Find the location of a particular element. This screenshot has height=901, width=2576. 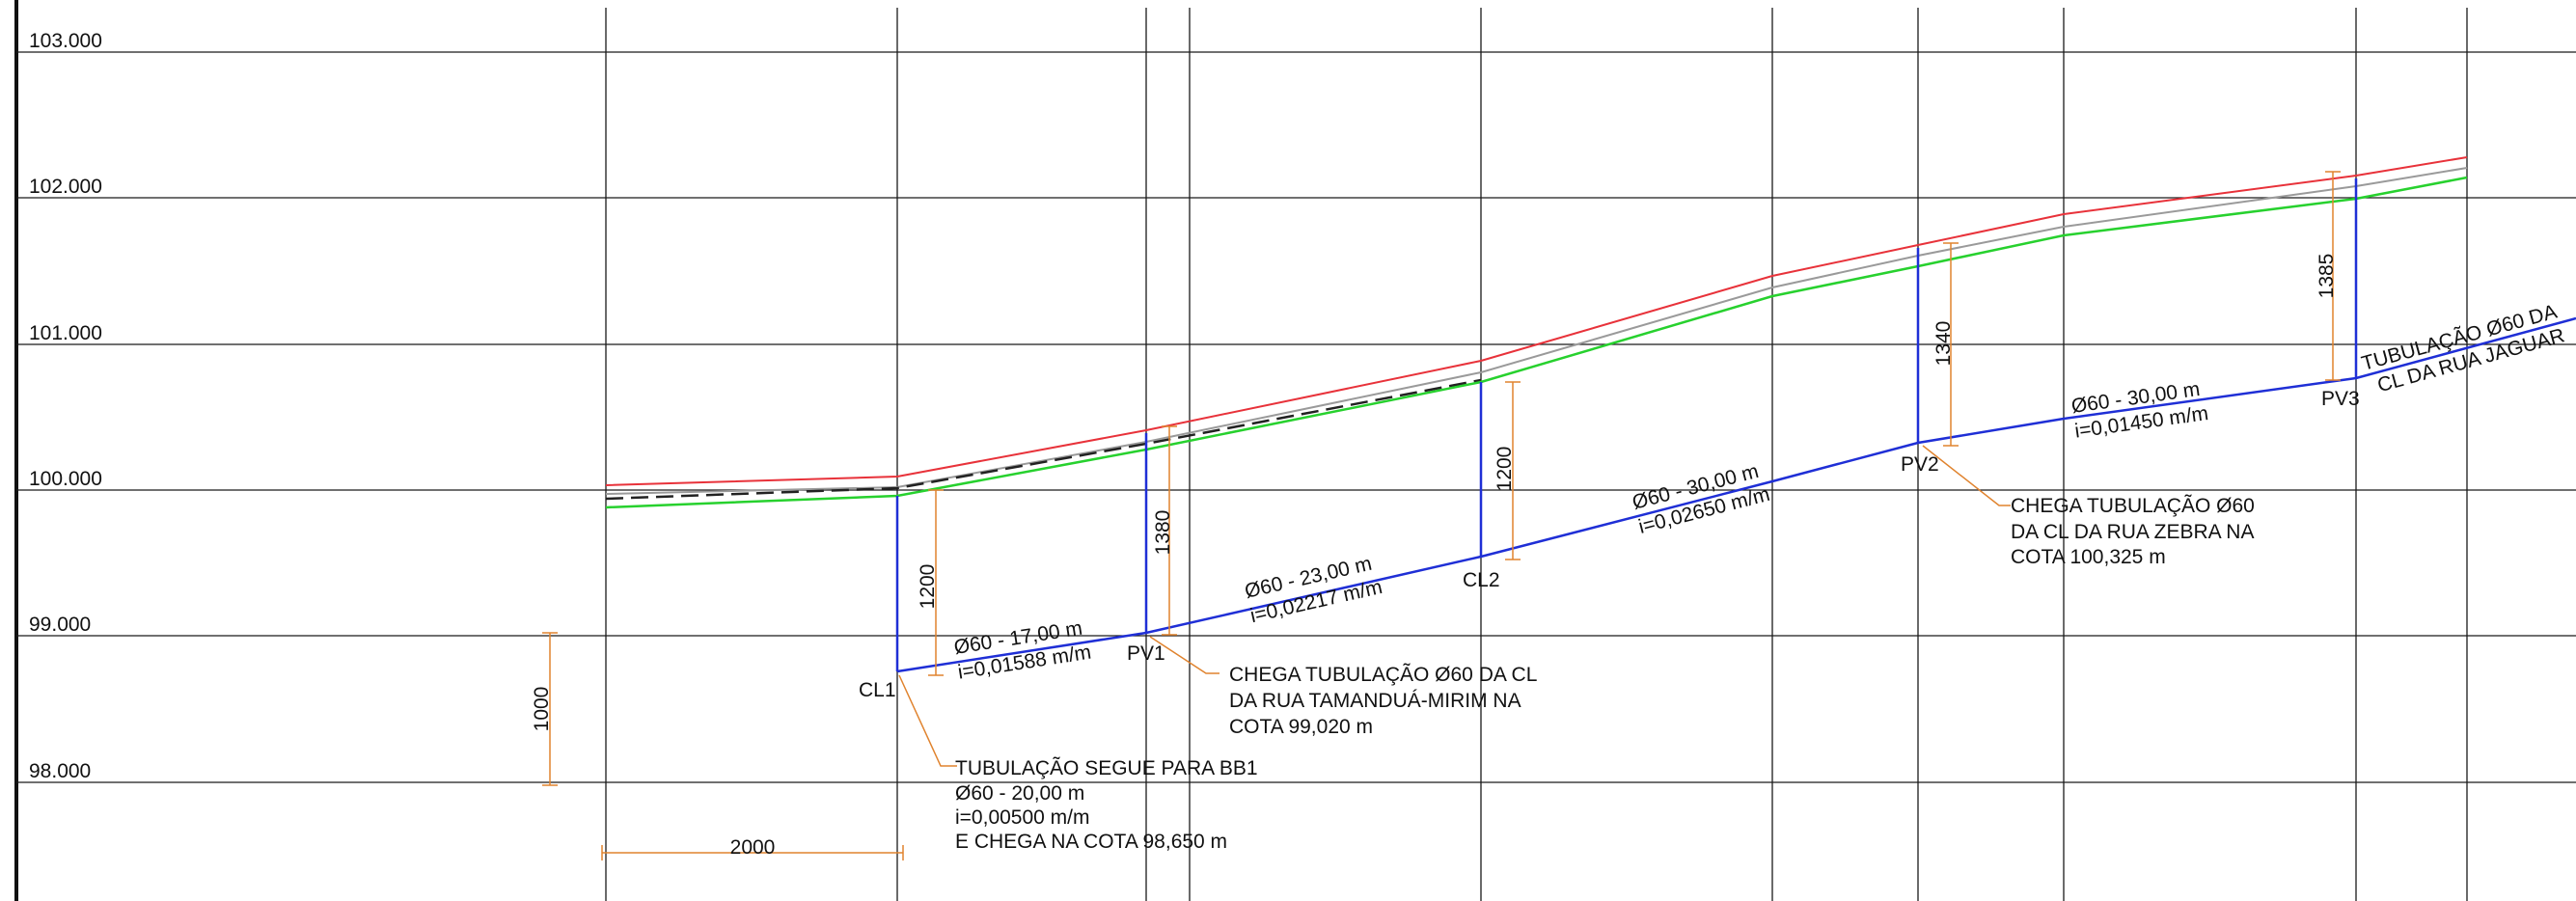

outlet-annotation-line: E CHEGA NA COTA 98,650 m is located at coordinates (1091, 842).